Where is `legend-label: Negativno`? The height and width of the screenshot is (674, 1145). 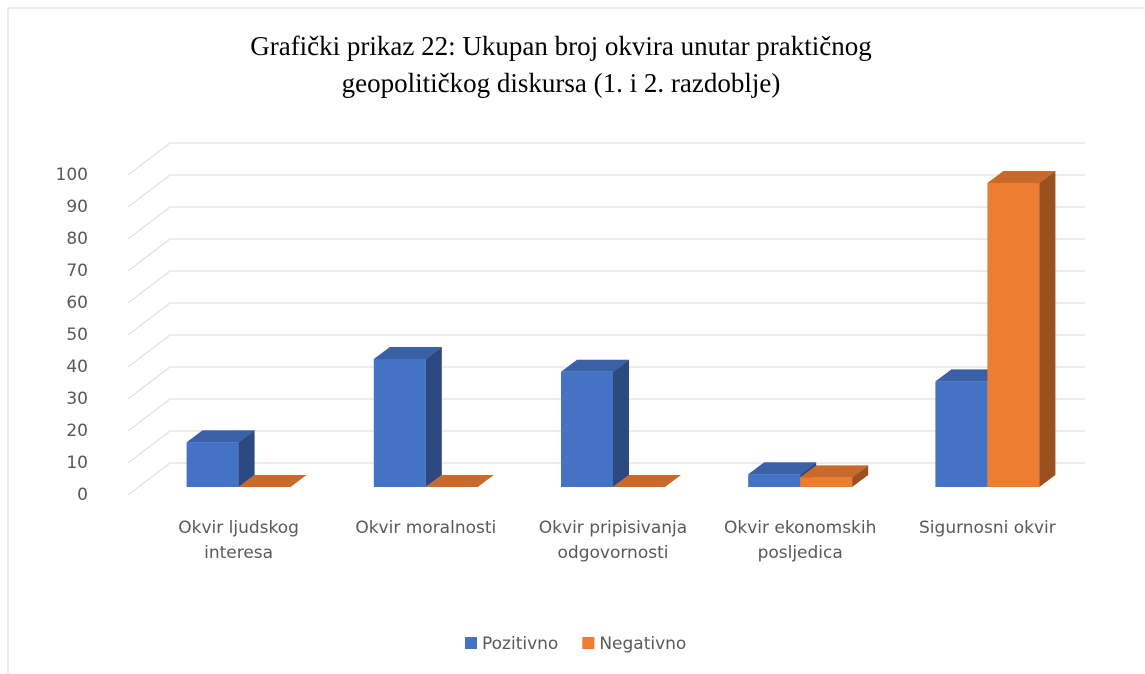
legend-label: Negativno is located at coordinates (642, 644).